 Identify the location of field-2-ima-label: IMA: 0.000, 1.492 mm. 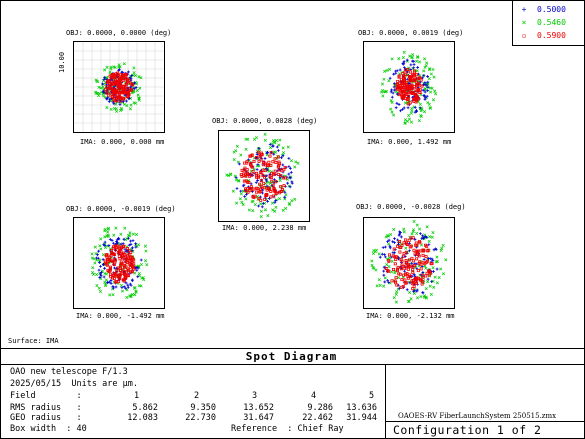
(409, 142).